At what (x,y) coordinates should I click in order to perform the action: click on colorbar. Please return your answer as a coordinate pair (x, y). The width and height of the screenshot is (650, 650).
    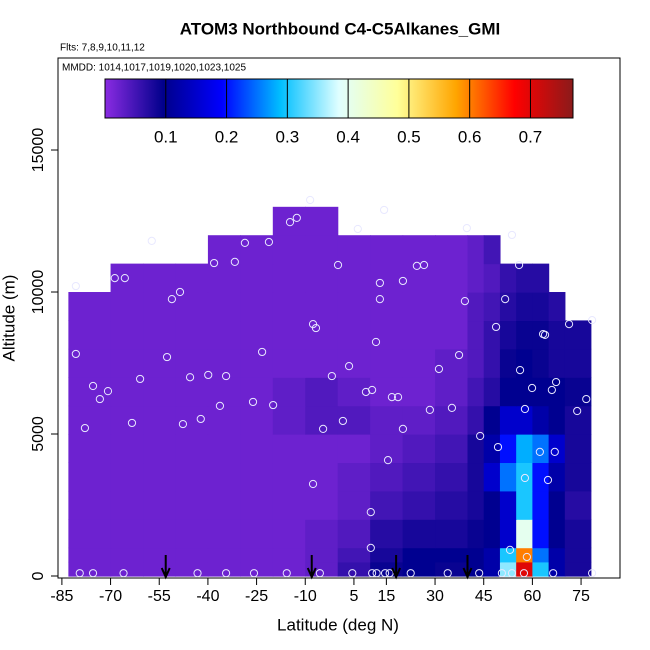
    Looking at the image, I should click on (339, 98).